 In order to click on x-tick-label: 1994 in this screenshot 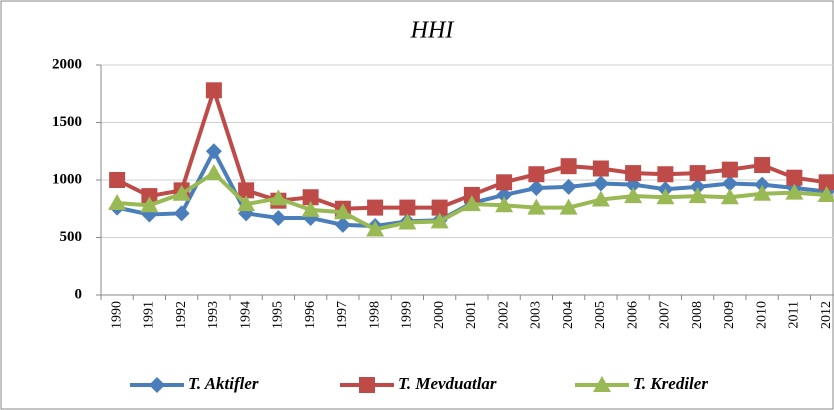, I will do `click(245, 315)`.